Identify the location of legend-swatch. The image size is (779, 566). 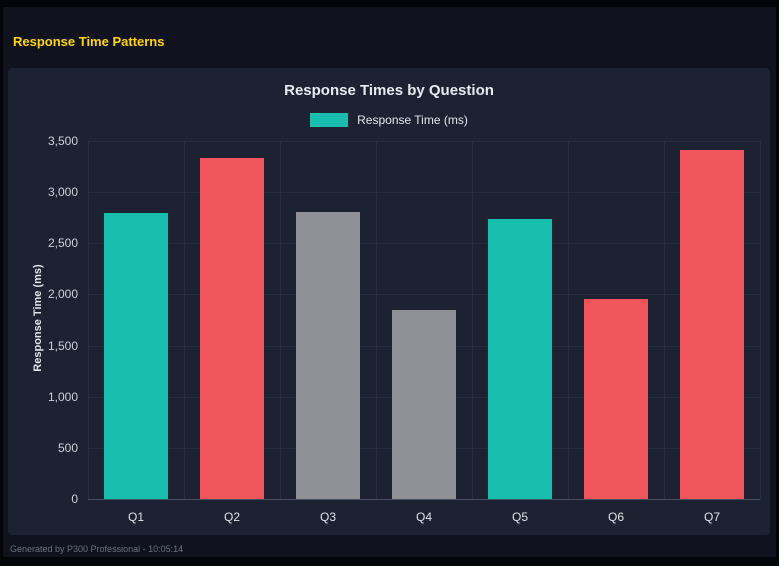
(329, 120).